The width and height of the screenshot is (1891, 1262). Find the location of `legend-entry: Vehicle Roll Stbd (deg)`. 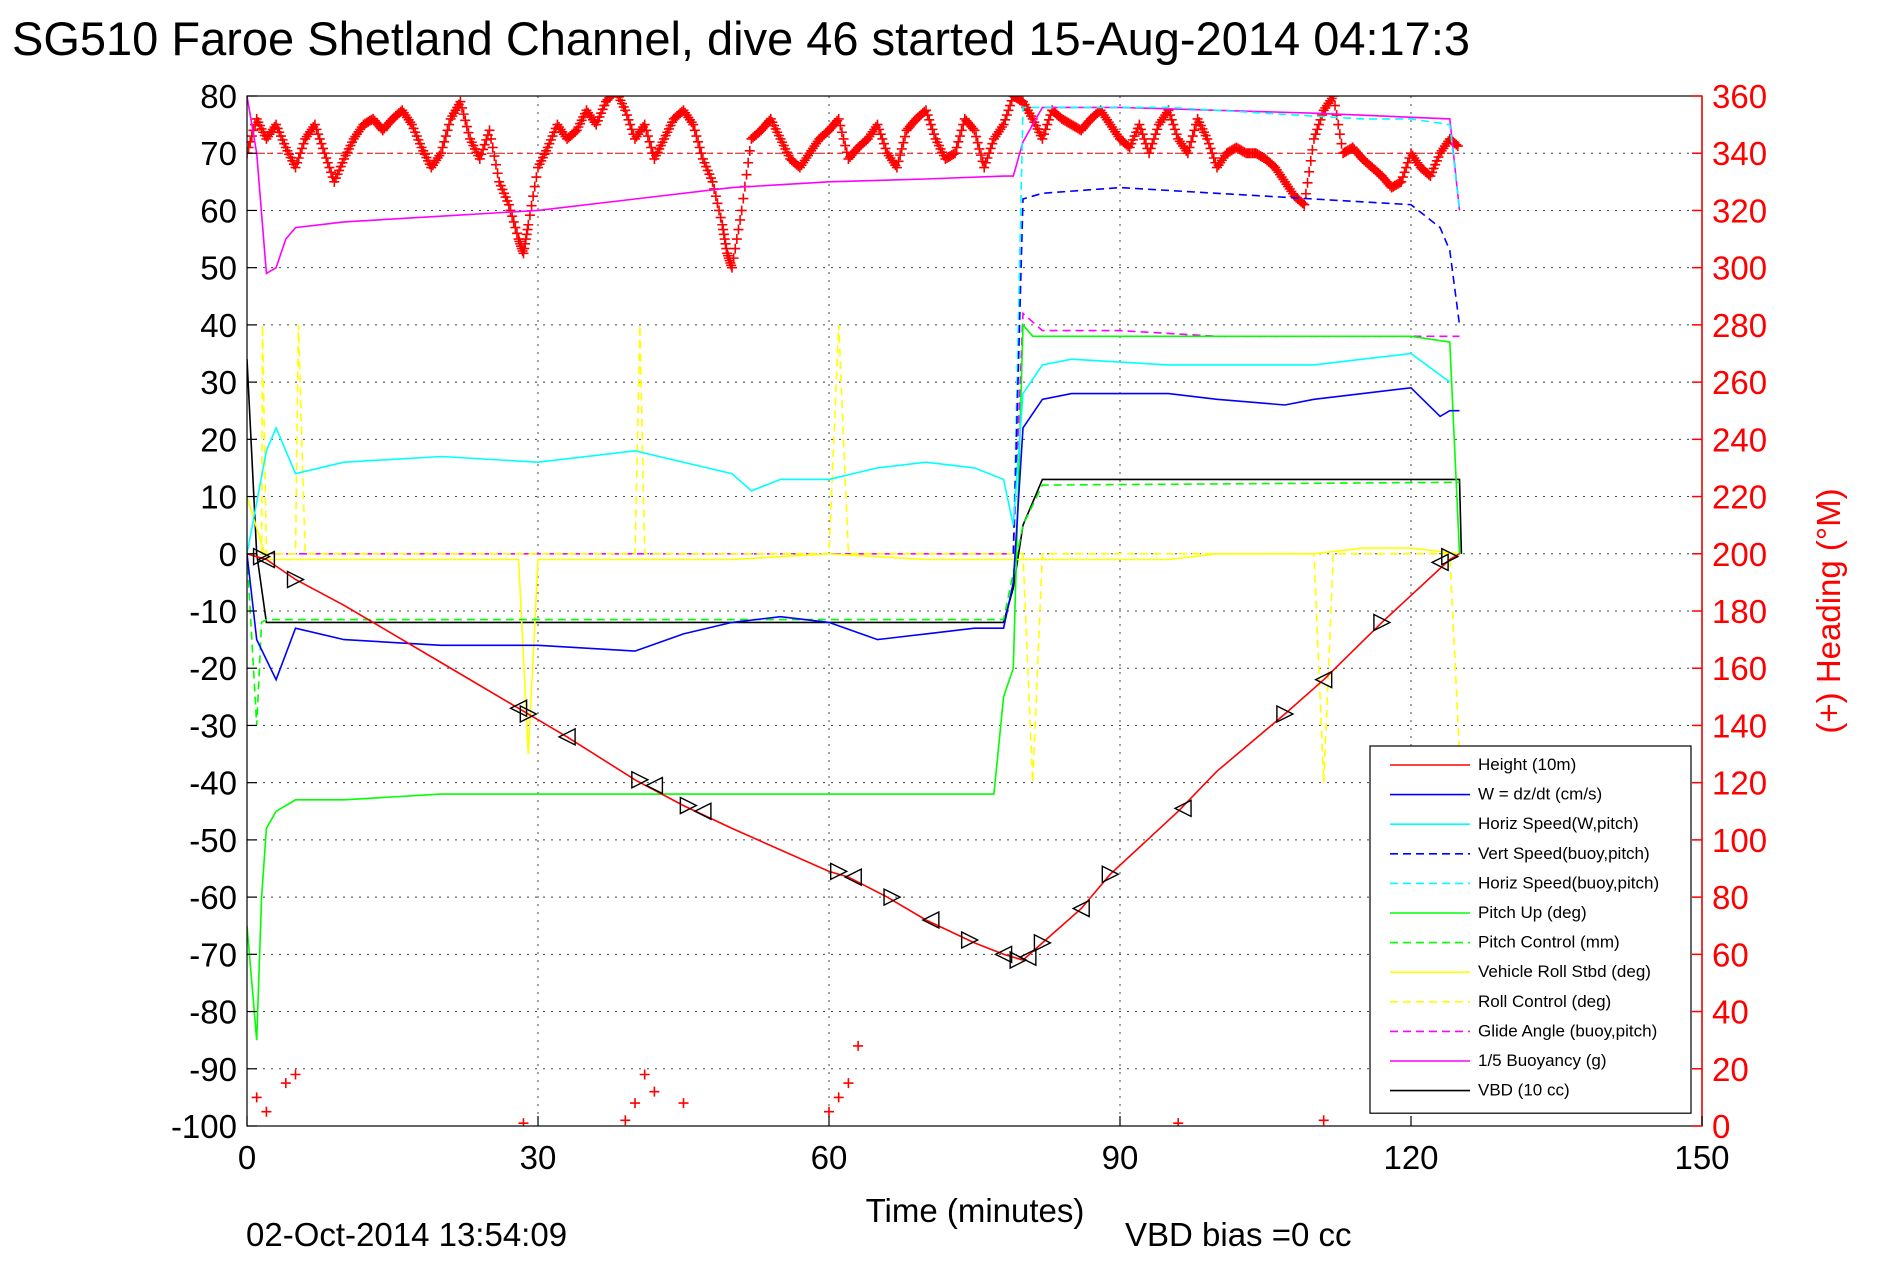

legend-entry: Vehicle Roll Stbd (deg) is located at coordinates (1564, 971).